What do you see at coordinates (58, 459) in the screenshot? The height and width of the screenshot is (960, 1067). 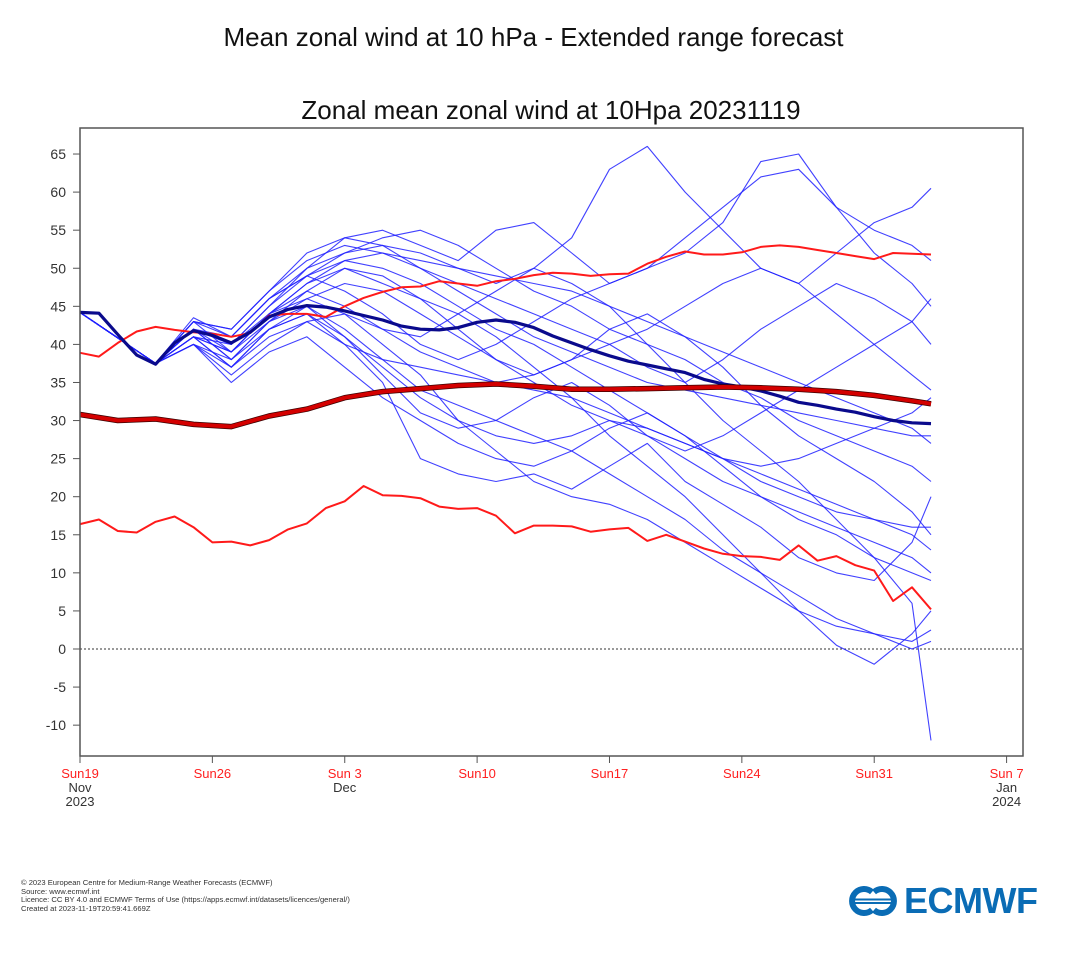 I see `y-tick-label: 25` at bounding box center [58, 459].